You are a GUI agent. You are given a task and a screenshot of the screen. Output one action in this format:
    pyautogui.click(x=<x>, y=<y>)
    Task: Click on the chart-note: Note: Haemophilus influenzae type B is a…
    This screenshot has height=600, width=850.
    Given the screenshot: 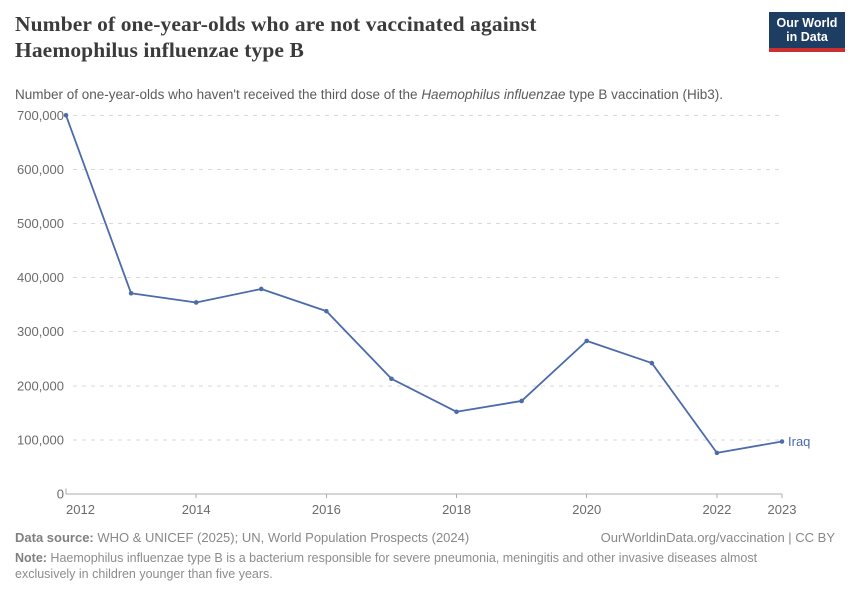 What is the action you would take?
    pyautogui.click(x=390, y=566)
    